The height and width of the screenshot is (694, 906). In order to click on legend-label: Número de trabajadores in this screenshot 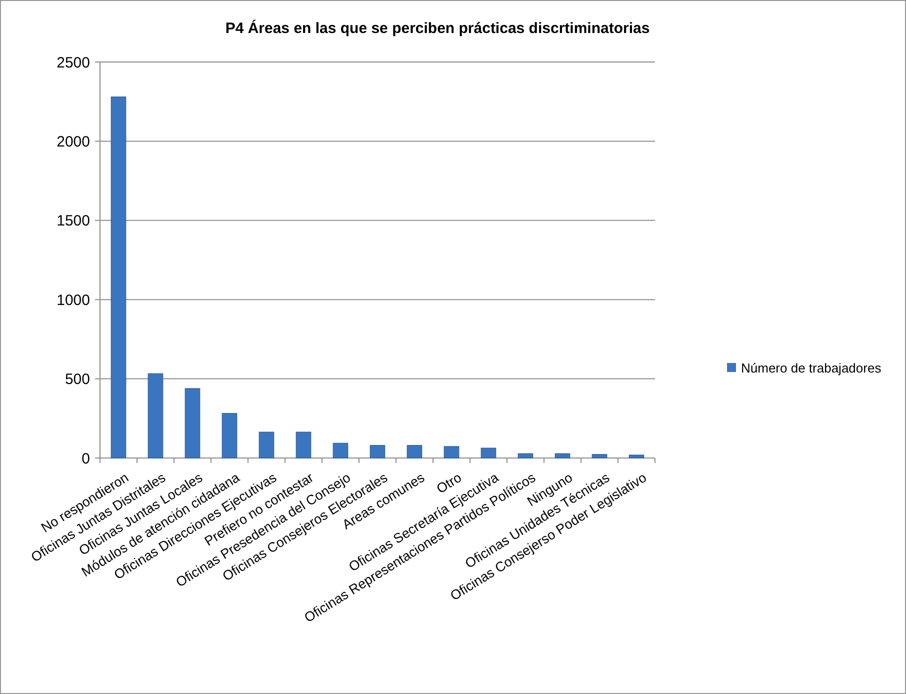, I will do `click(811, 368)`.